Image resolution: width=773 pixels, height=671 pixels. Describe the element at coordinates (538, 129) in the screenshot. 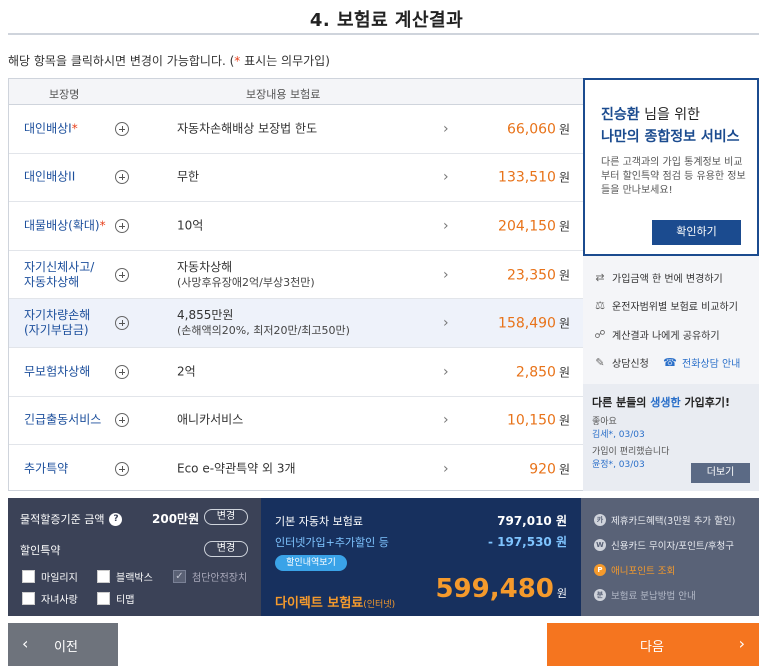

I see `coverage-price: 66,060 원` at that location.